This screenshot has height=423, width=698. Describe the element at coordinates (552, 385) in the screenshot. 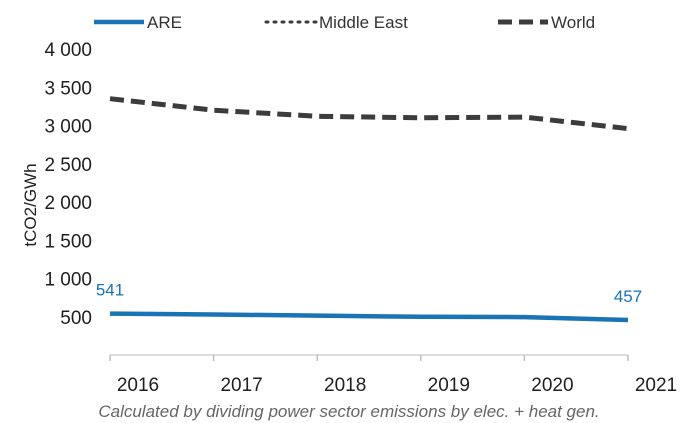

I see `x-tick-label-2020: 2020` at that location.